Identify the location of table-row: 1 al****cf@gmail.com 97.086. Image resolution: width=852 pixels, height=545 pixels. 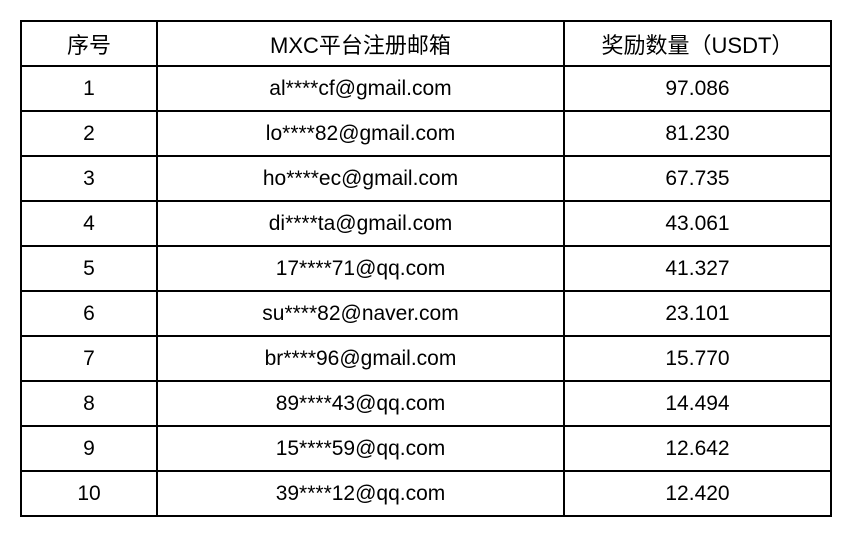
(426, 88).